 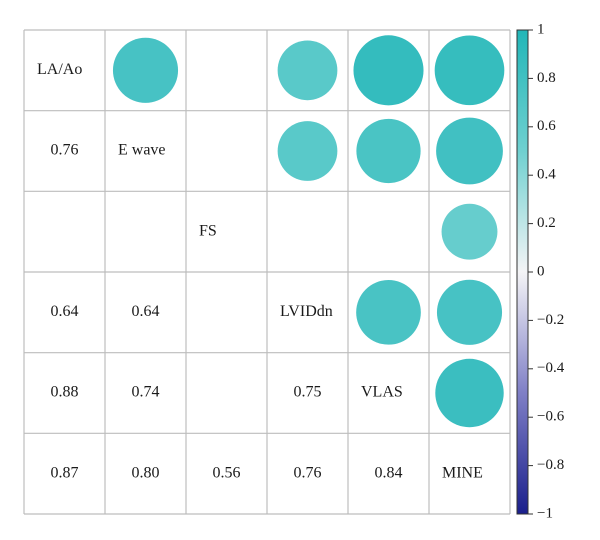 I want to click on colorbar-tick-label: −0.8, so click(x=550, y=465).